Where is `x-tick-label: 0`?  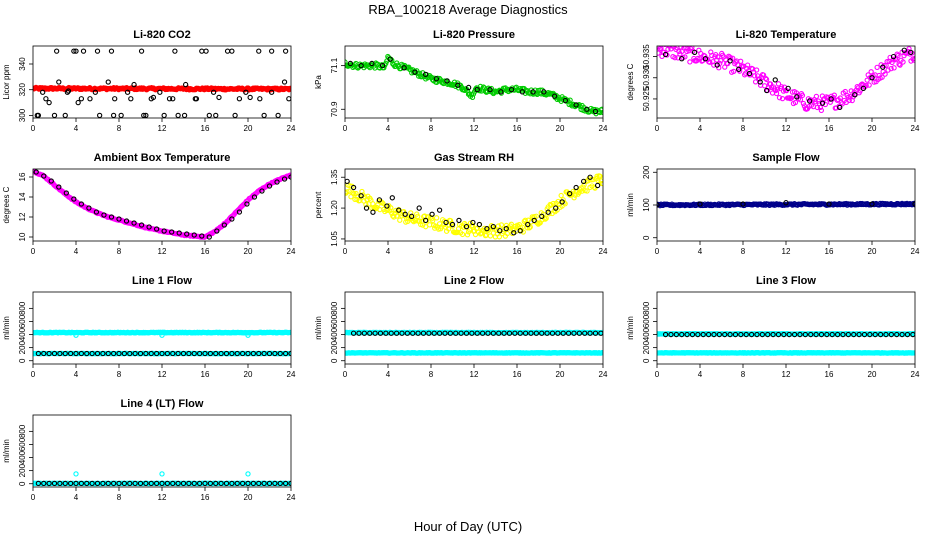 x-tick-label: 0 is located at coordinates (33, 251).